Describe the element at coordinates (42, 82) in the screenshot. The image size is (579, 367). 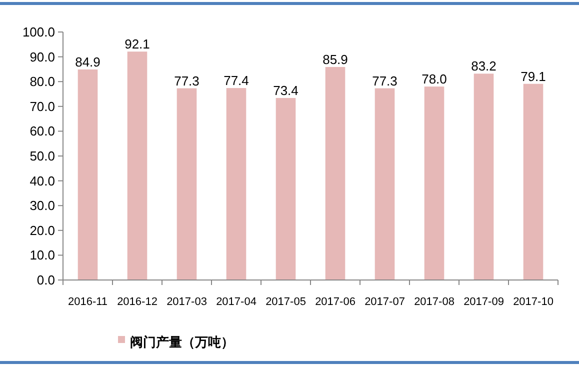
I see `y-tick-label: 80.0` at that location.